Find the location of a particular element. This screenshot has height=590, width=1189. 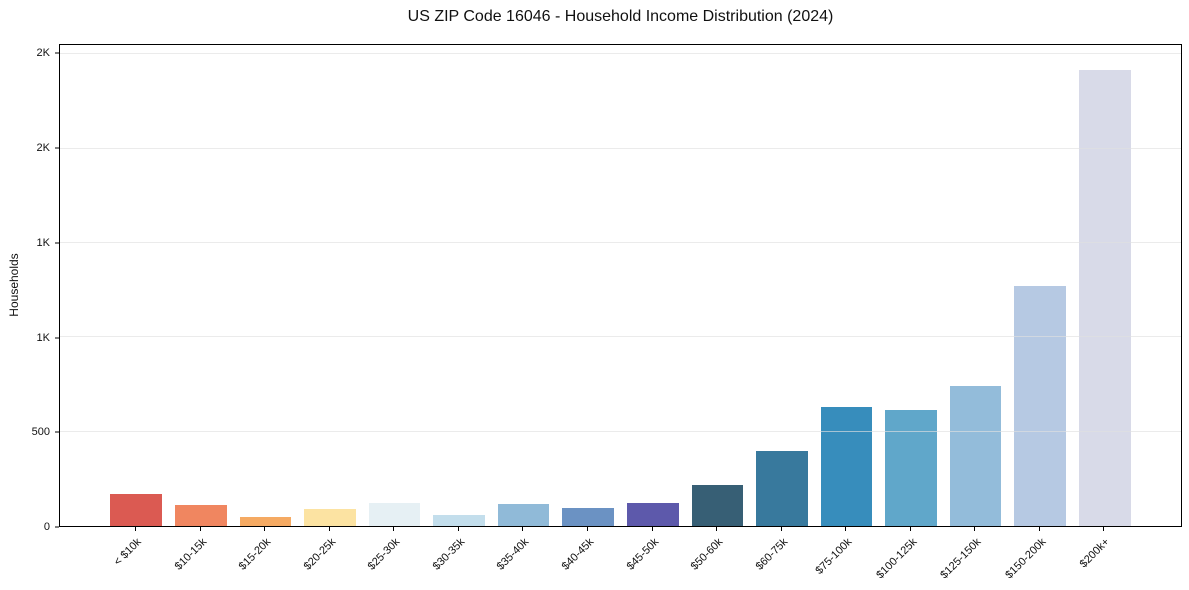

x-tick-label: $200k+ is located at coordinates (1094, 553).